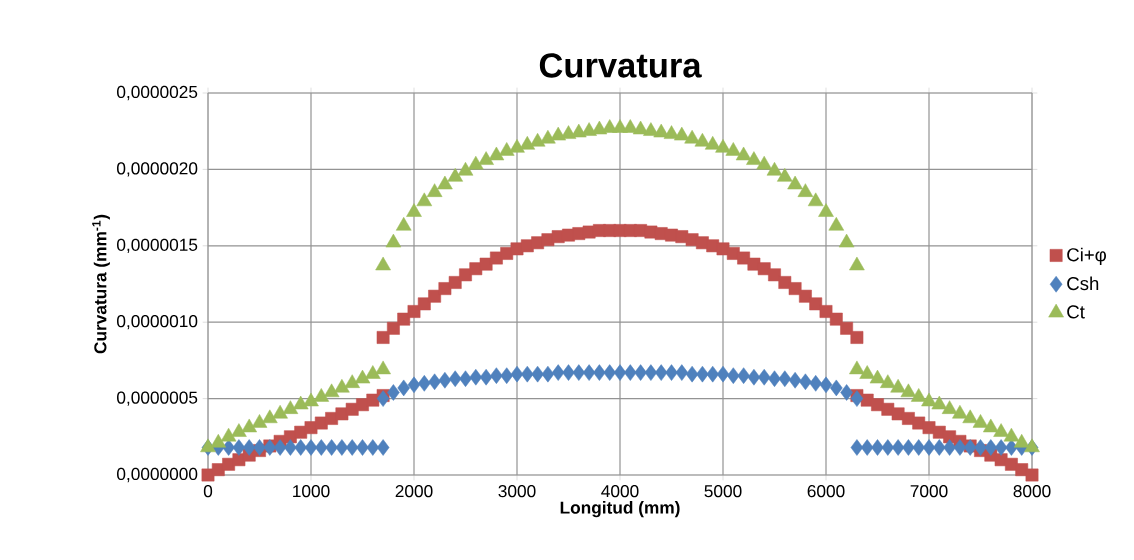 The height and width of the screenshot is (560, 1134). What do you see at coordinates (1076, 312) in the screenshot?
I see `legend-label: Ct` at bounding box center [1076, 312].